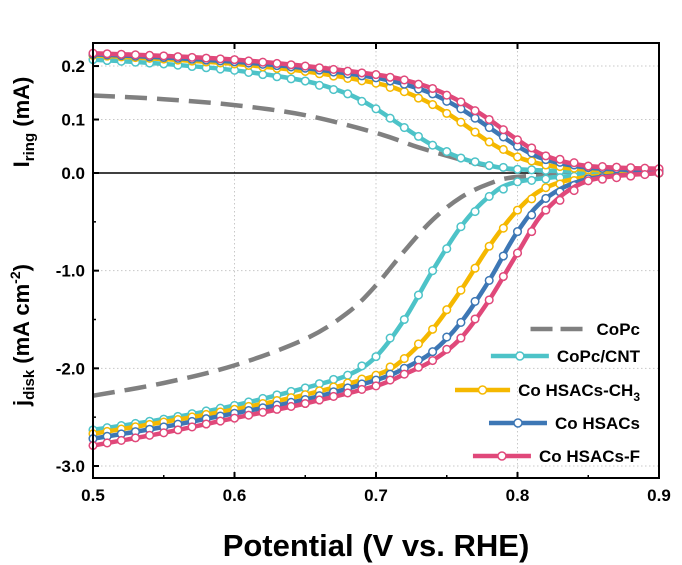 Image resolution: width=682 pixels, height=565 pixels. I want to click on ring-y-tick-label: 0.2, so click(73, 66).